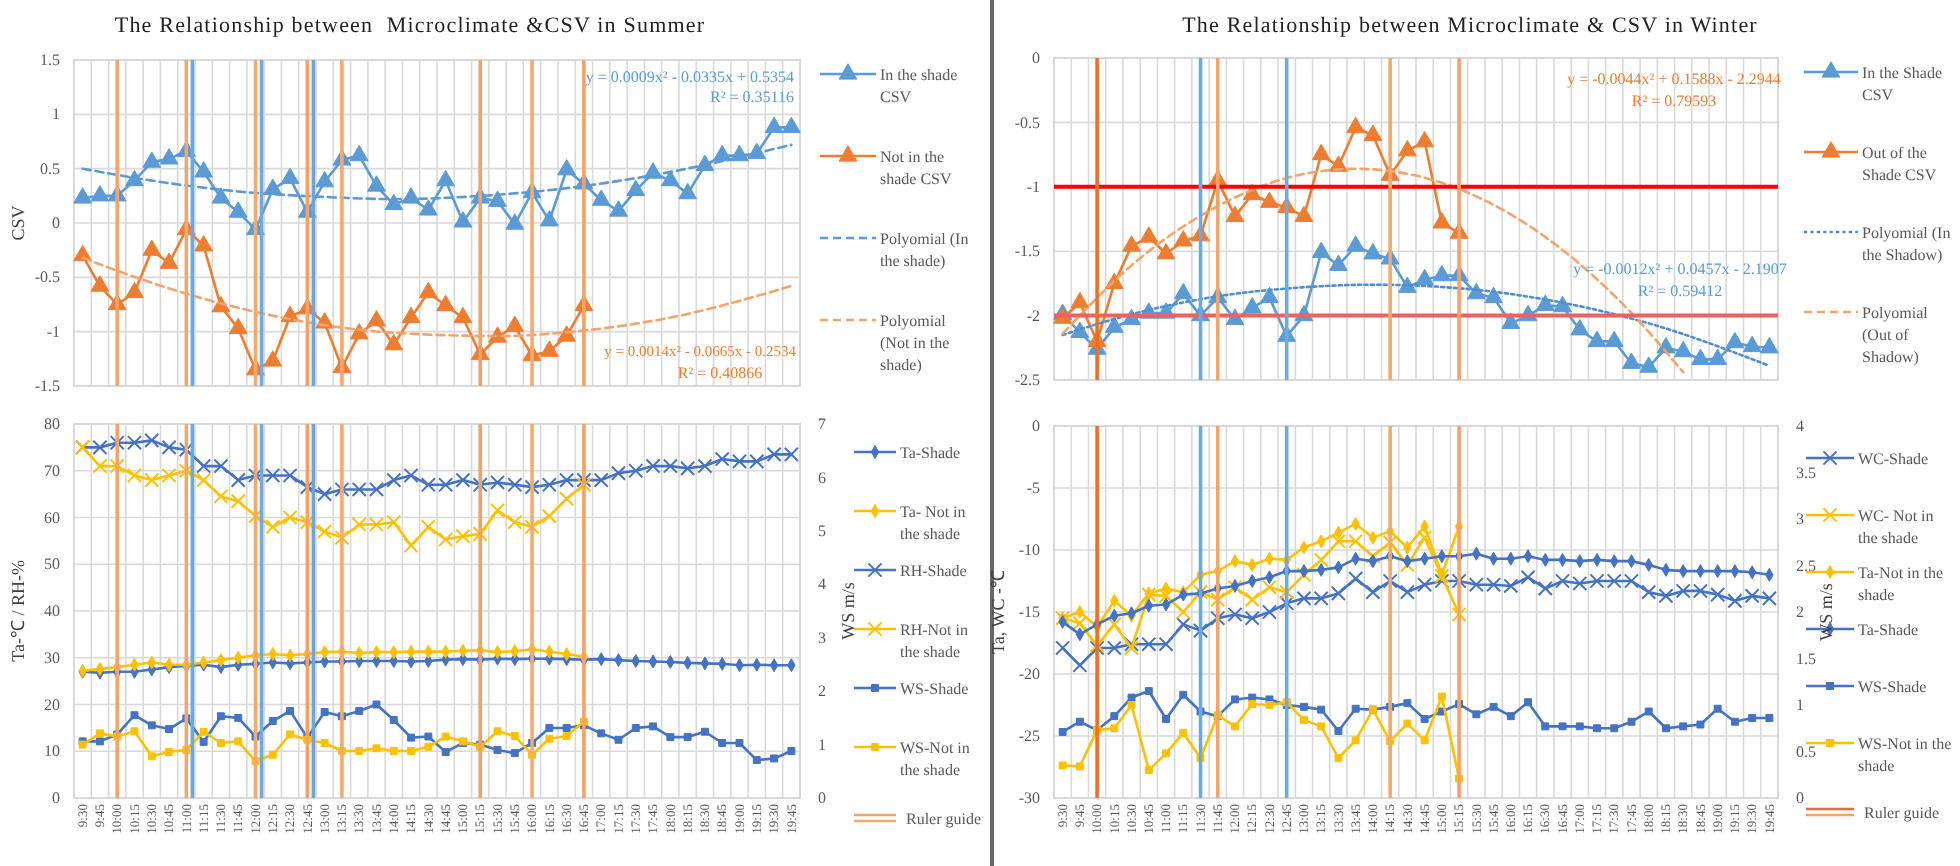  What do you see at coordinates (1806, 658) in the screenshot?
I see `y2-tick-label: 1.5` at bounding box center [1806, 658].